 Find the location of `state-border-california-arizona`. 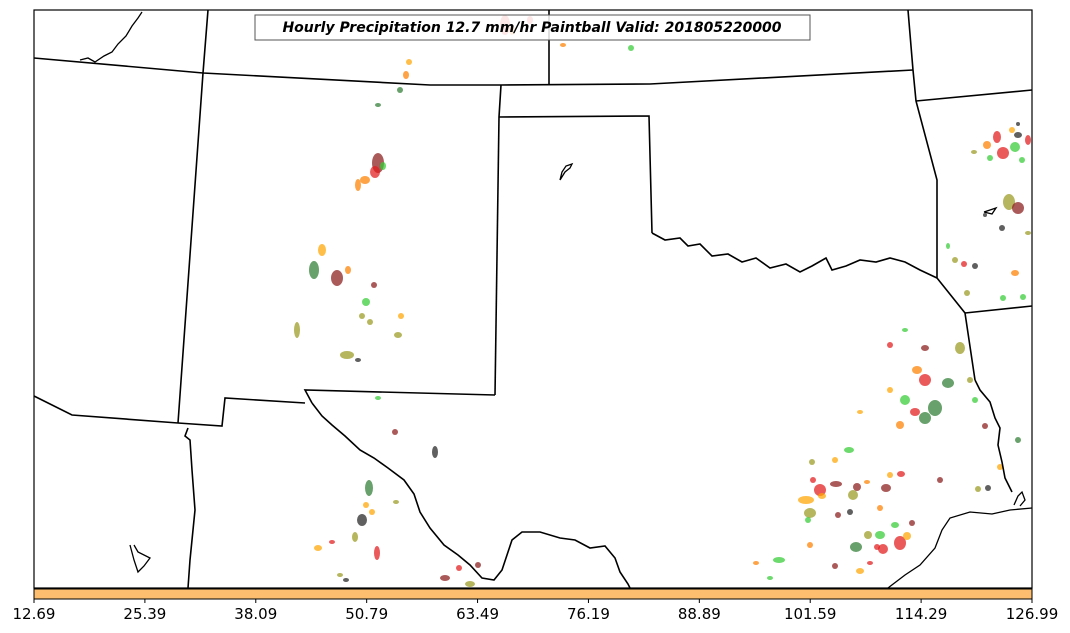

state-border-california-arizona is located at coordinates (106, 409).